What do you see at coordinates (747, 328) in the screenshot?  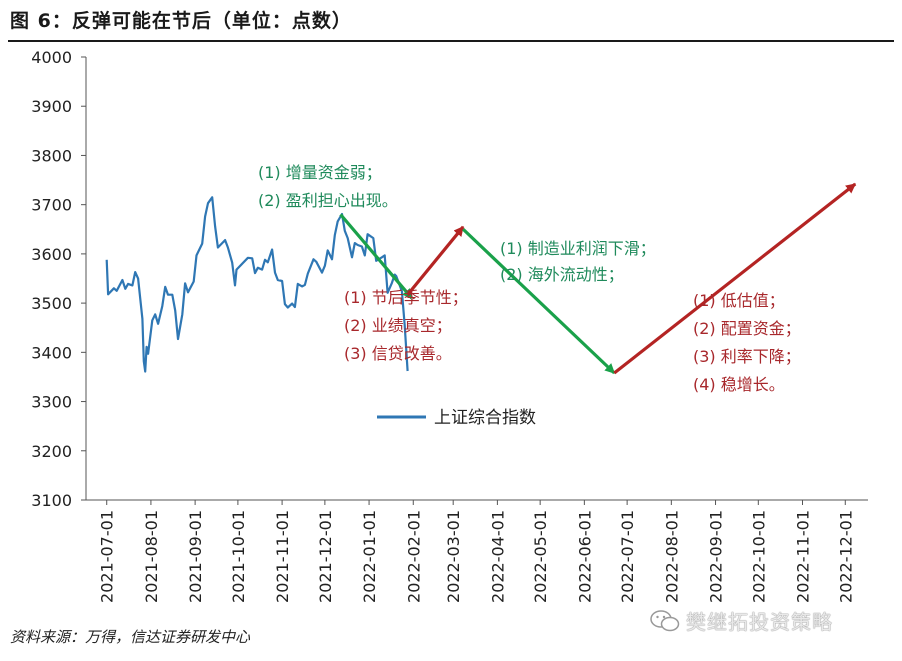 I see `annotation-line: (2) 配置资金；` at bounding box center [747, 328].